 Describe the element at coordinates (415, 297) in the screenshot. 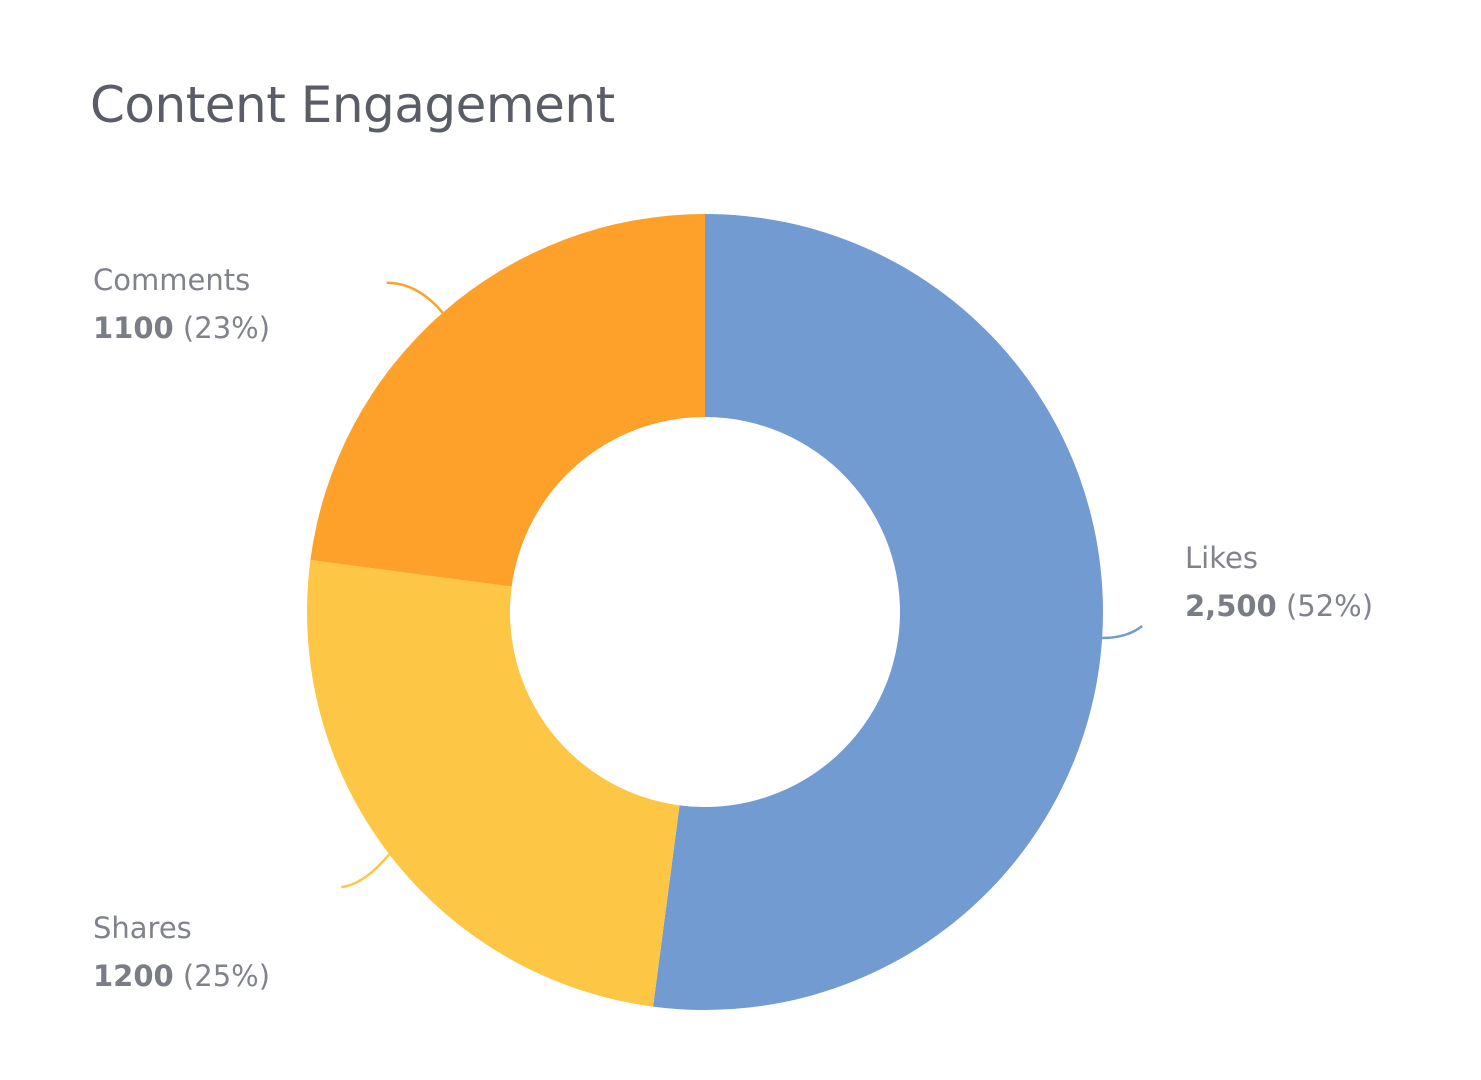

I see `leader-line-comments` at that location.